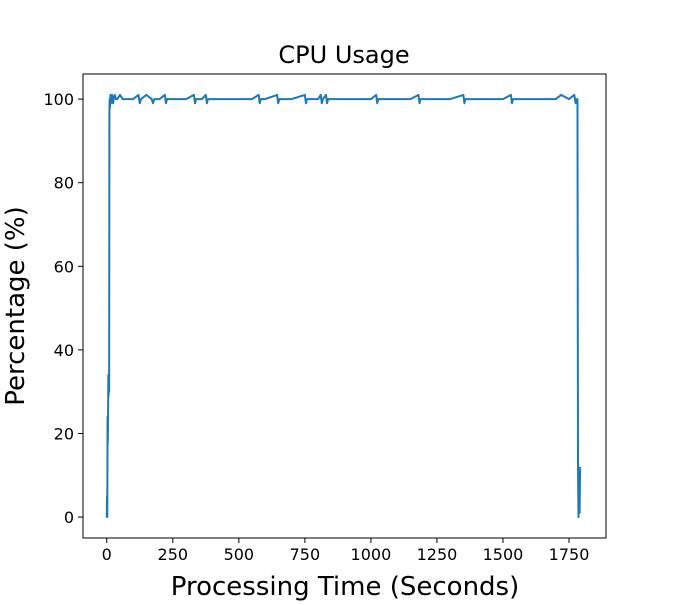 The height and width of the screenshot is (605, 673). I want to click on y-tick-label: 100, so click(58, 99).